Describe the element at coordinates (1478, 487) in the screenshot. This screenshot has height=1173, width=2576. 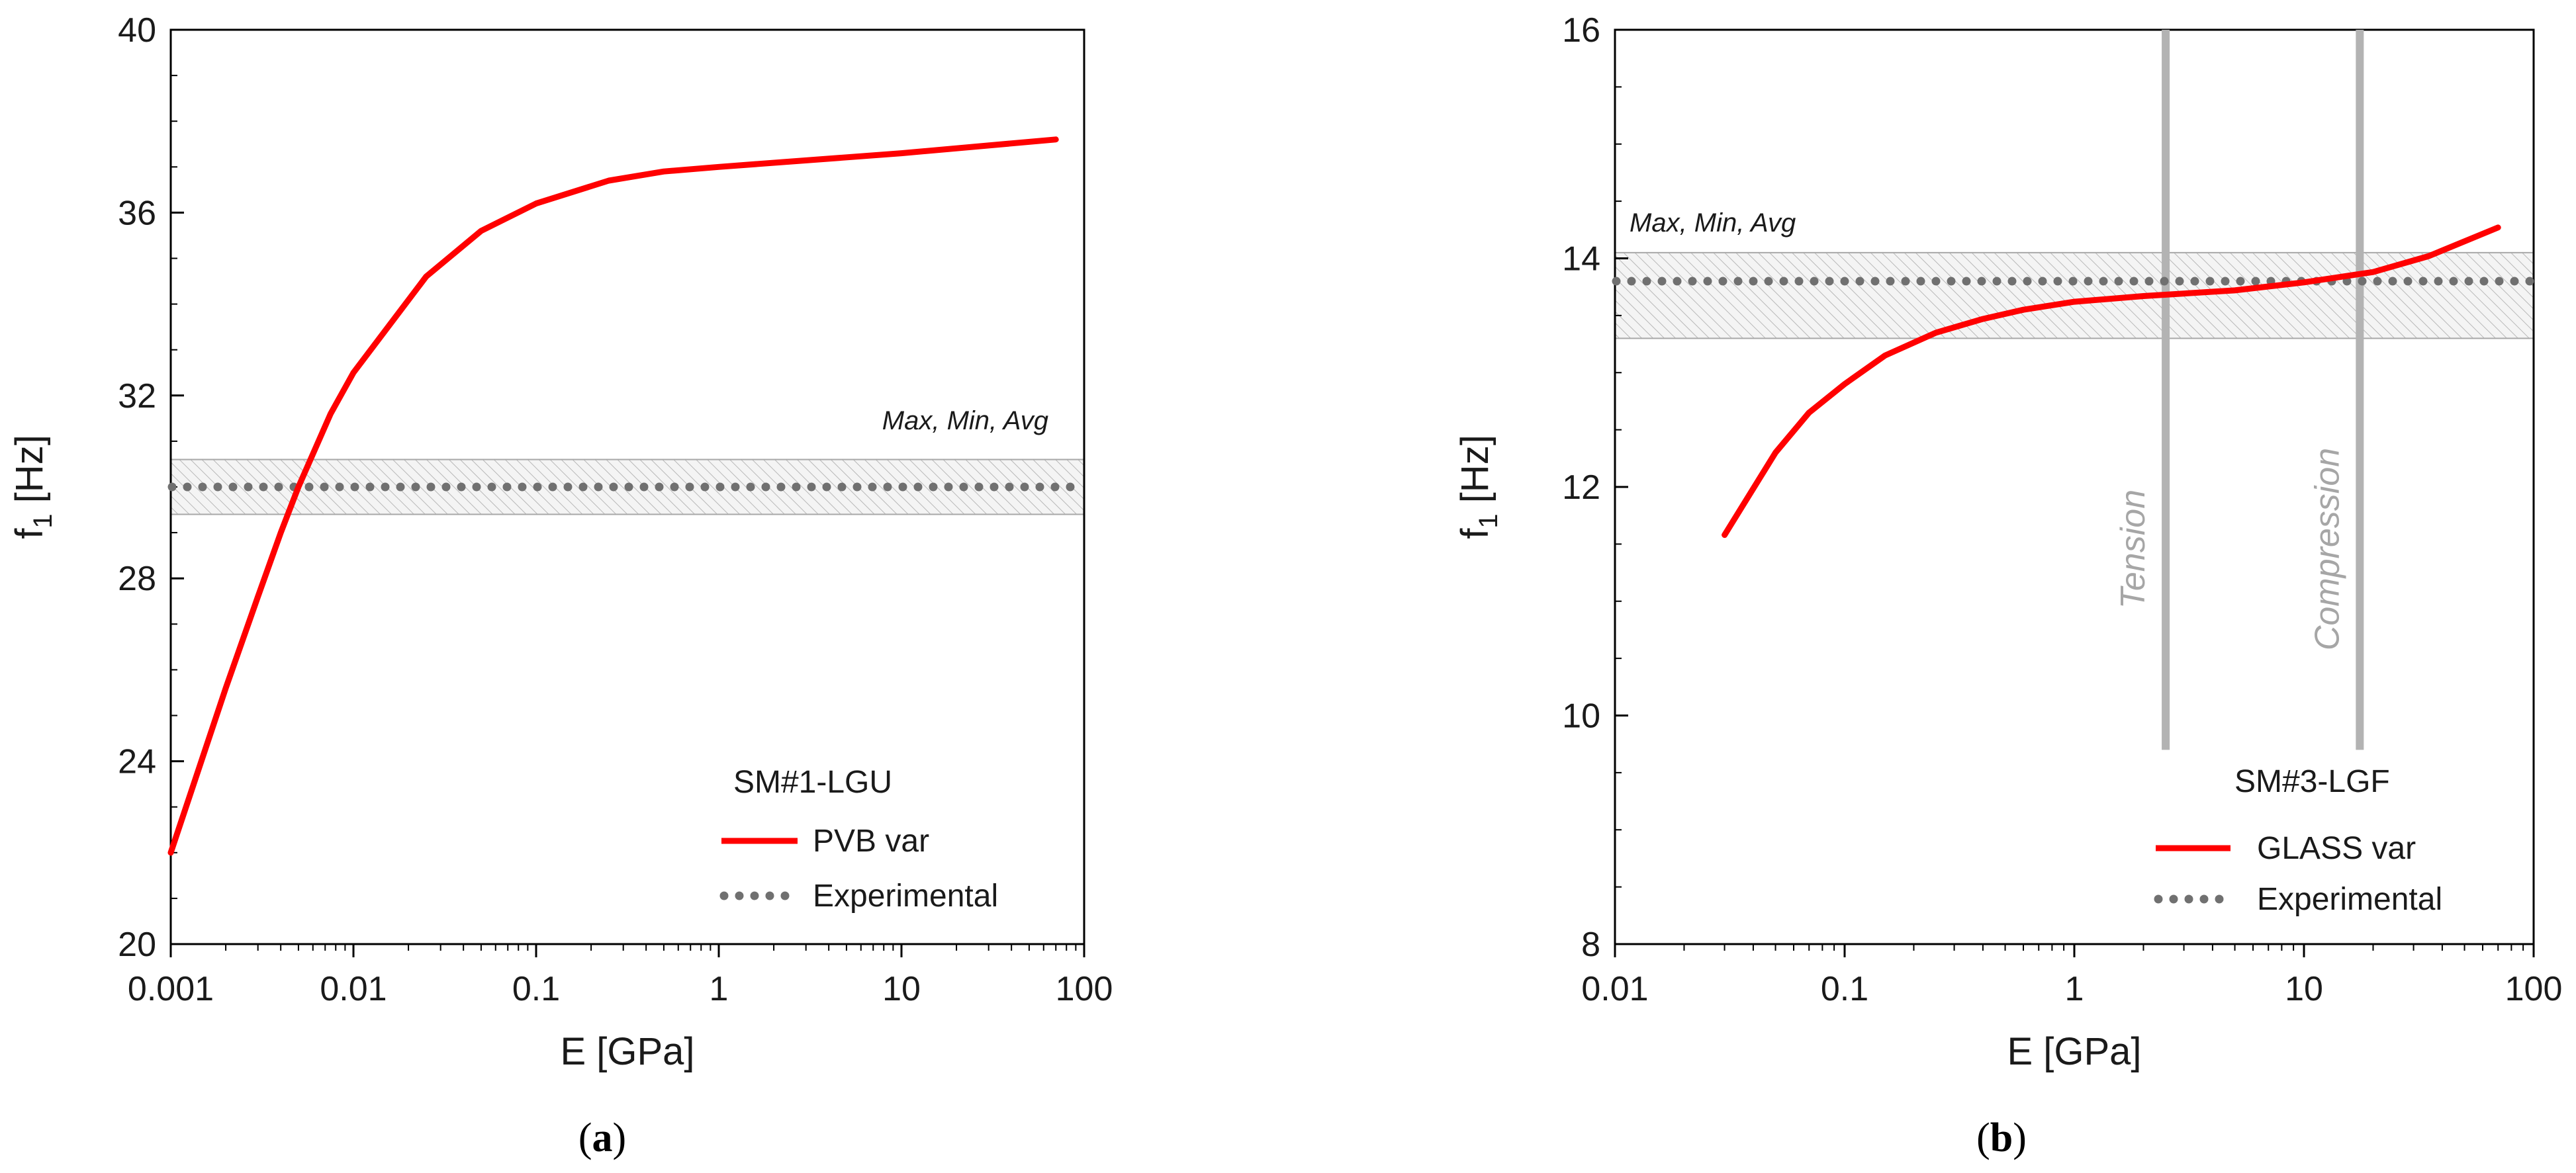
I see `b-y-axis-title: f1 [Hz]` at that location.